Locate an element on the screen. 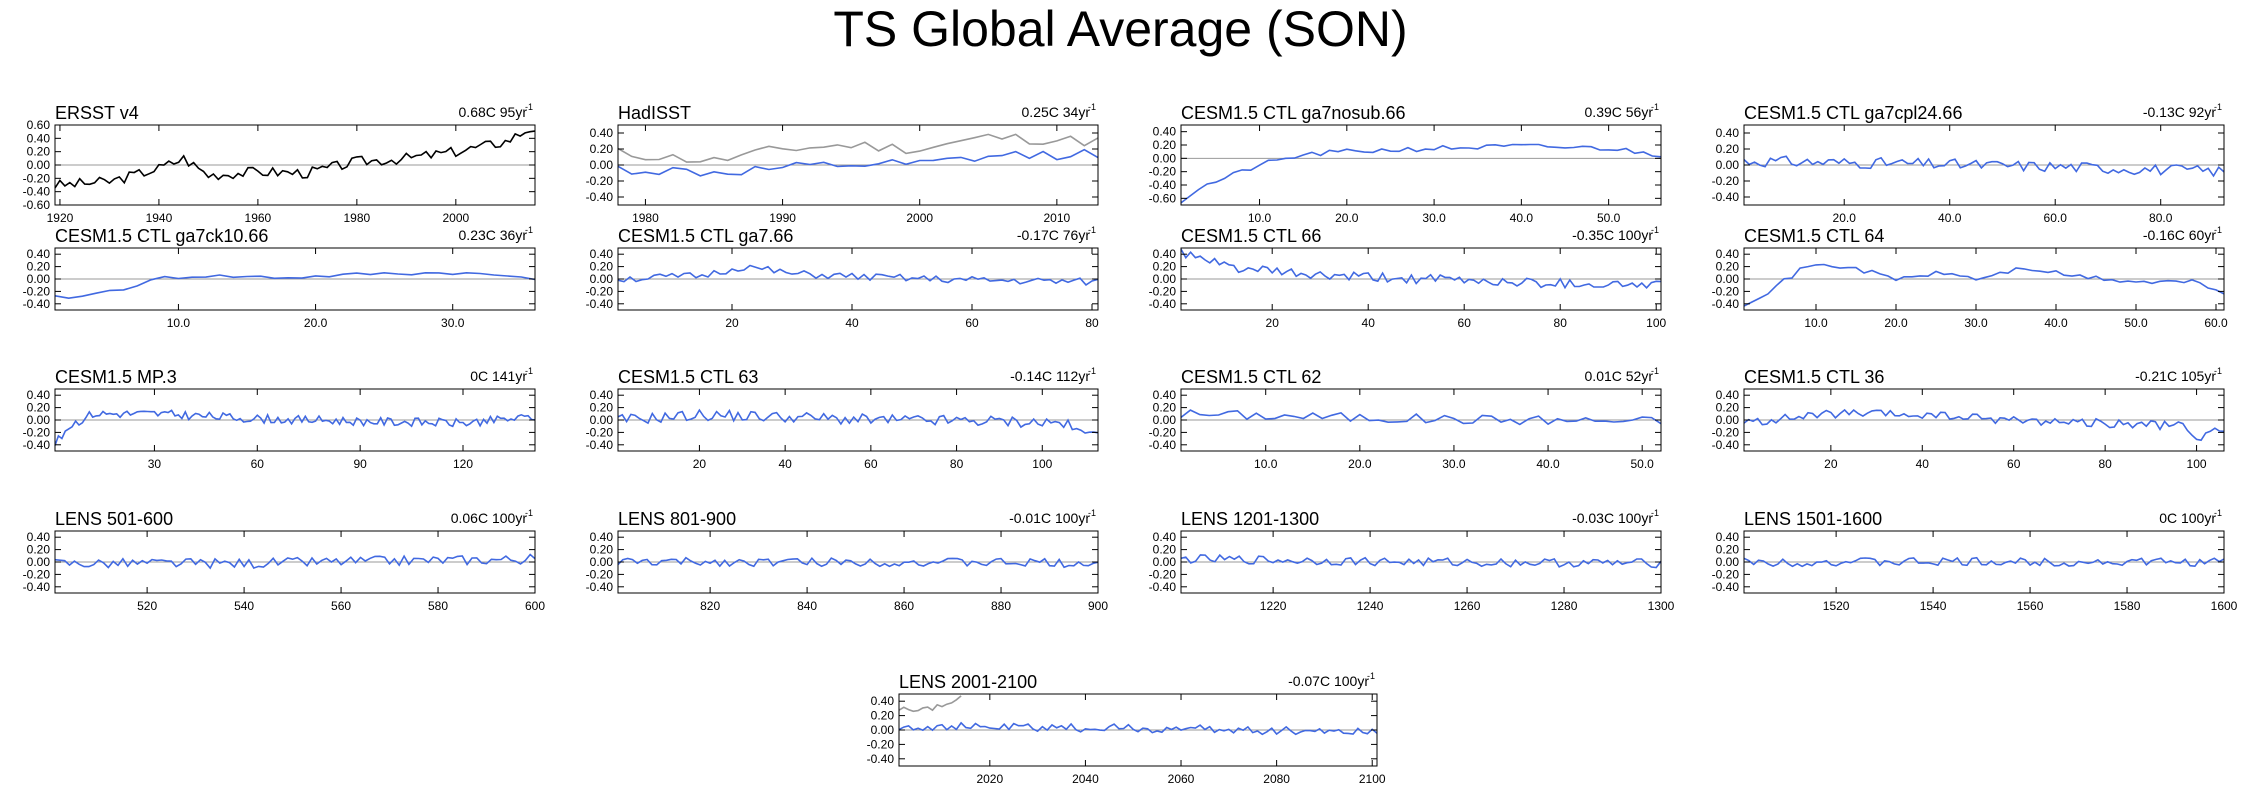 This screenshot has height=811, width=2241. xtick-label: 1280 is located at coordinates (1564, 606).